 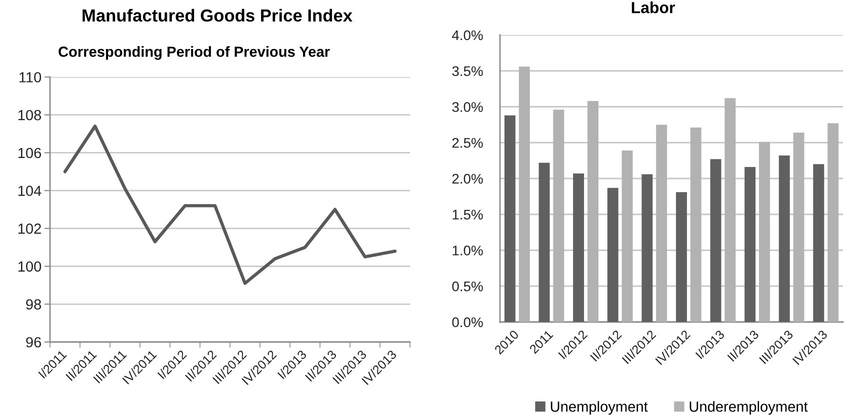 What do you see at coordinates (467, 286) in the screenshot?
I see `y-tick-label: 0.5%` at bounding box center [467, 286].